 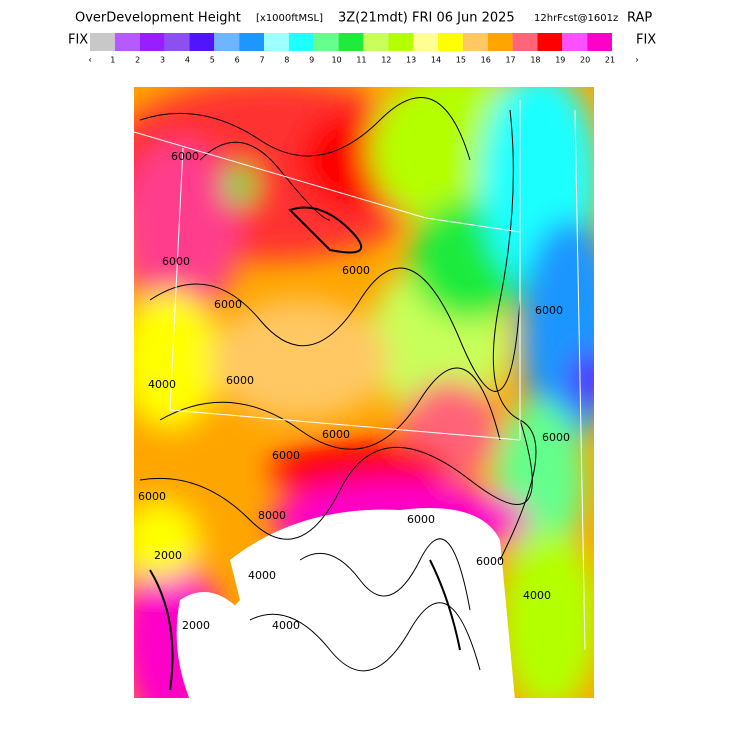 What do you see at coordinates (560, 60) in the screenshot?
I see `colorbar-label: 19` at bounding box center [560, 60].